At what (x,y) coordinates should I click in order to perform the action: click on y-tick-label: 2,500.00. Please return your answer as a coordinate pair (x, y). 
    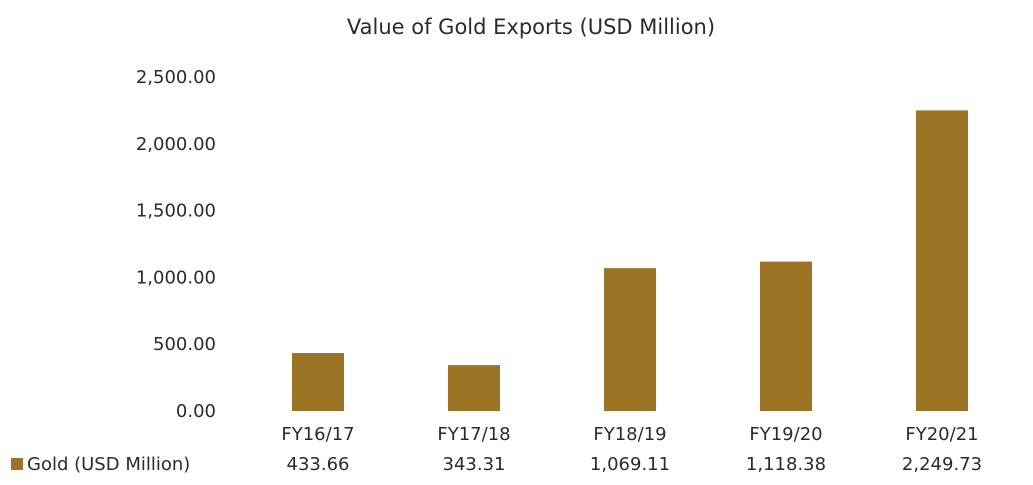
    Looking at the image, I should click on (176, 77).